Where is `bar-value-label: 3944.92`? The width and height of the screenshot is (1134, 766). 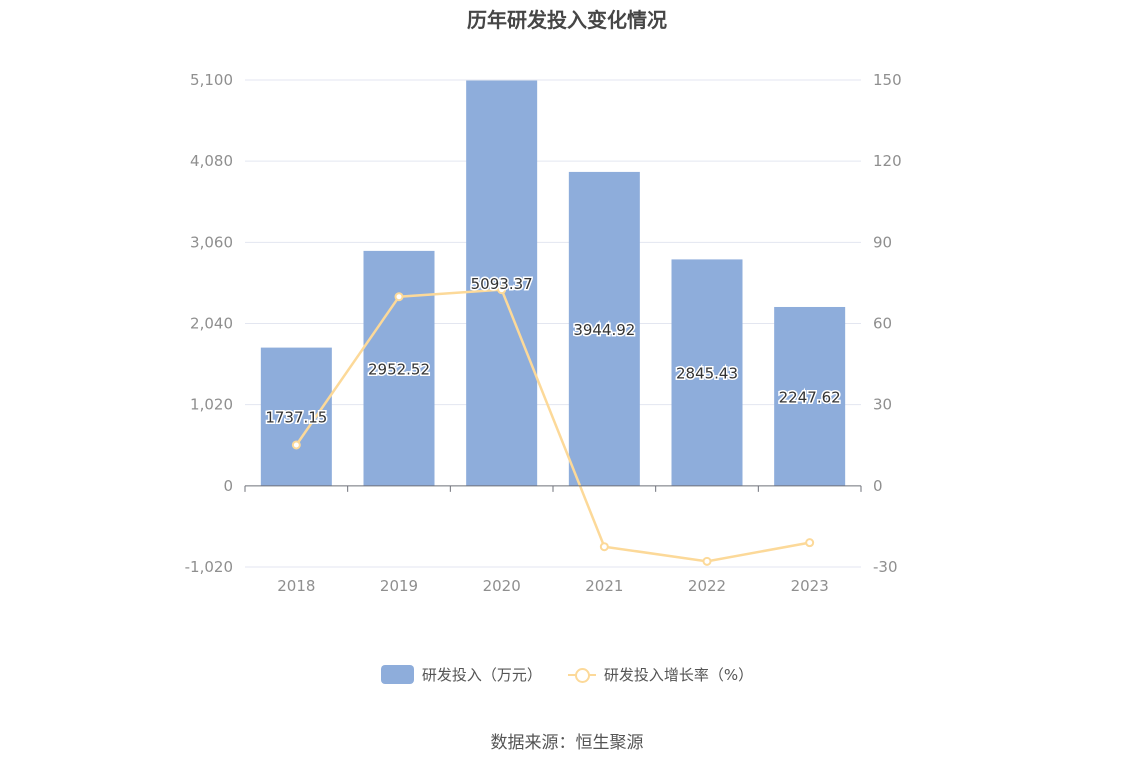 bar-value-label: 3944.92 is located at coordinates (604, 330).